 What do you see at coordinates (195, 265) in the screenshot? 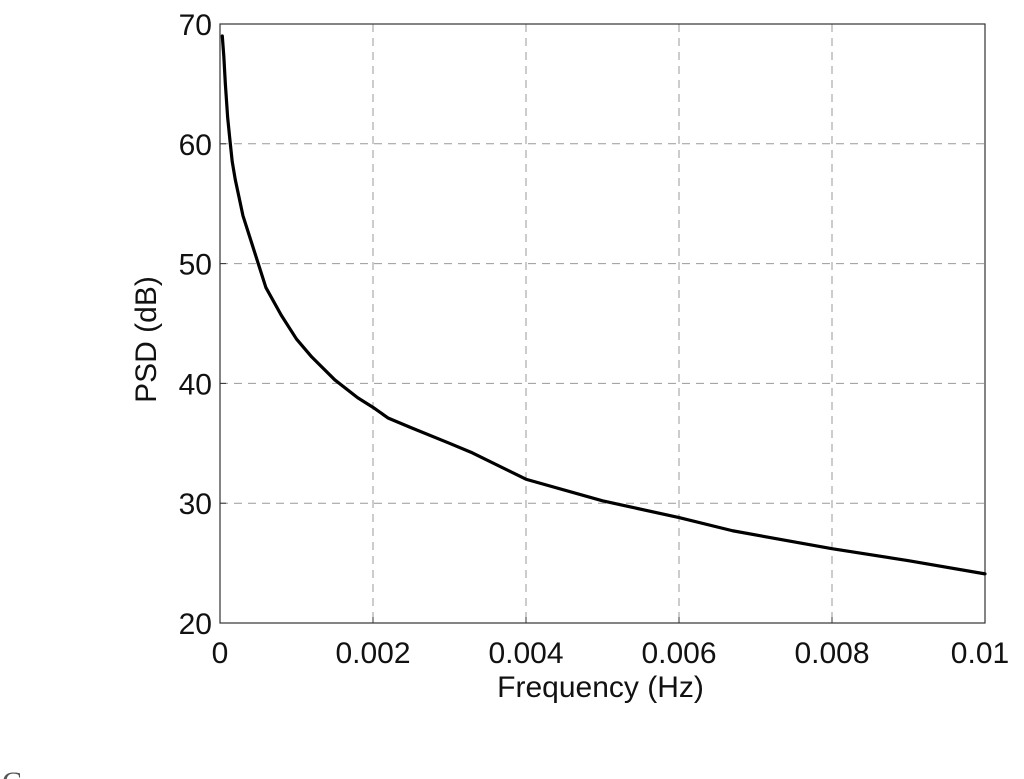
I see `y-tick-label: 50` at bounding box center [195, 265].